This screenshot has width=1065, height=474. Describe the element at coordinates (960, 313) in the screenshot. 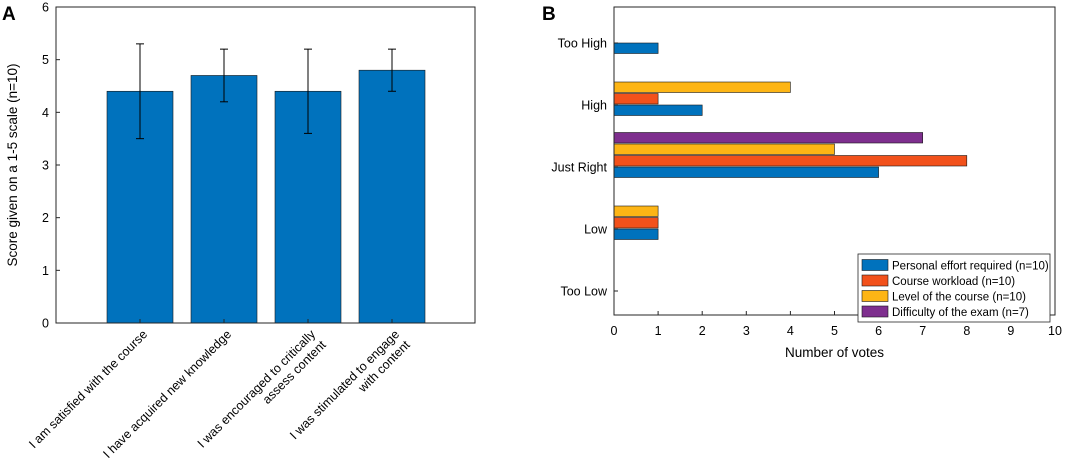

I see `legend-label: Difficulty of the exam (n=7)` at that location.